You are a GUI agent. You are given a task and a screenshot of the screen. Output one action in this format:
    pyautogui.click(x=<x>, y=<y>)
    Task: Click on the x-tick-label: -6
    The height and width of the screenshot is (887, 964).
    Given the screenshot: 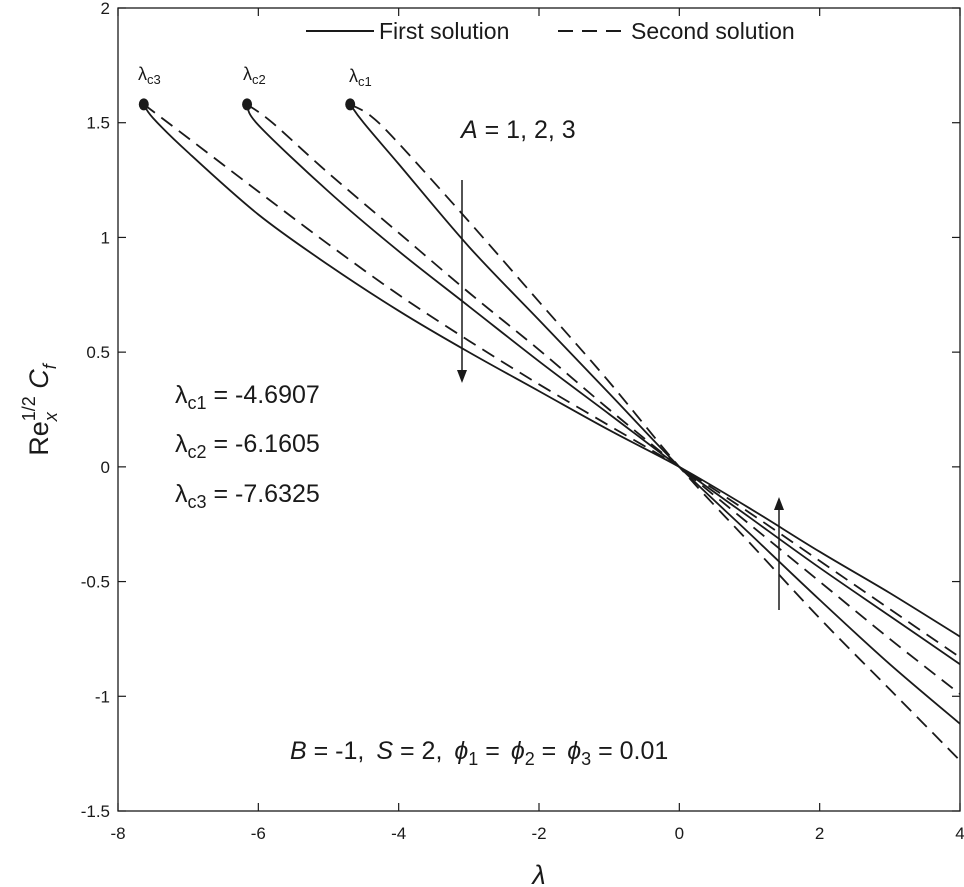 What is the action you would take?
    pyautogui.click(x=258, y=833)
    